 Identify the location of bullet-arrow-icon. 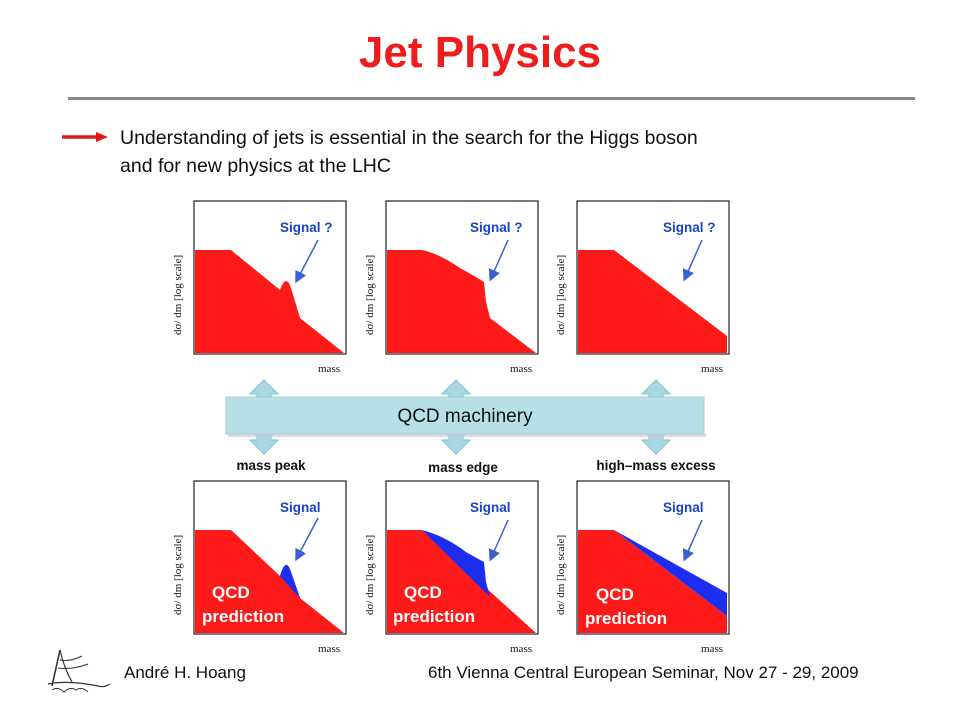
(85, 137).